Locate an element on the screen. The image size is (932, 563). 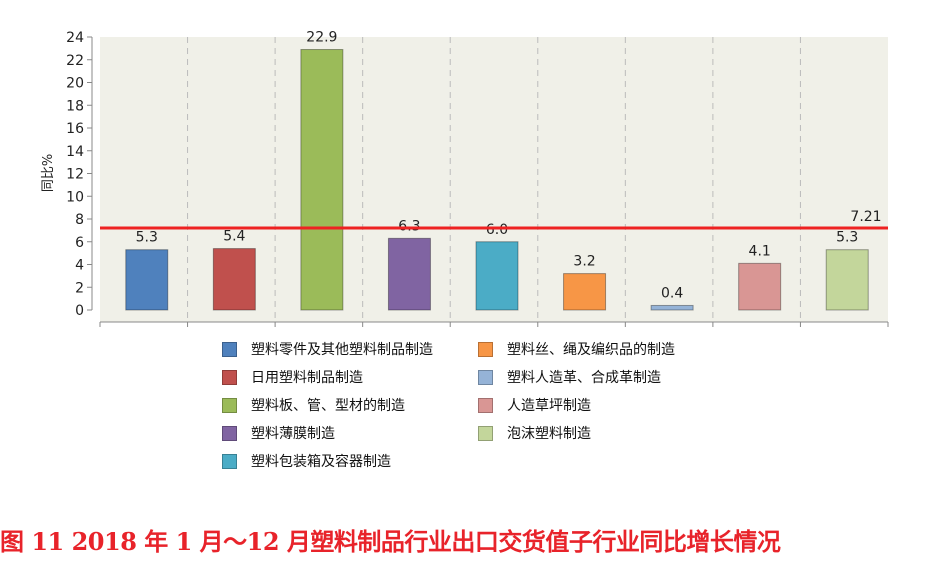
legend-label: 塑料包装箱及容器制造 is located at coordinates (321, 462).